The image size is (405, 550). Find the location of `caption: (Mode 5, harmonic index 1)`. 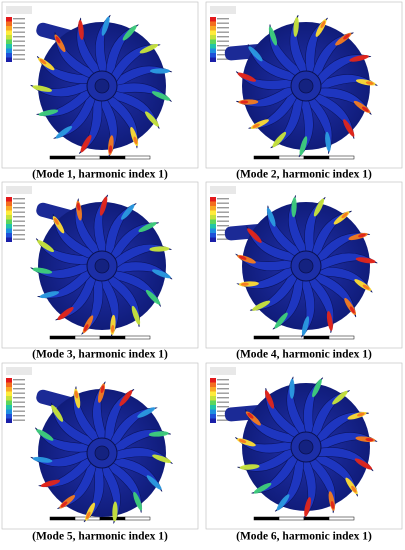

caption: (Mode 5, harmonic index 1) is located at coordinates (100, 537).